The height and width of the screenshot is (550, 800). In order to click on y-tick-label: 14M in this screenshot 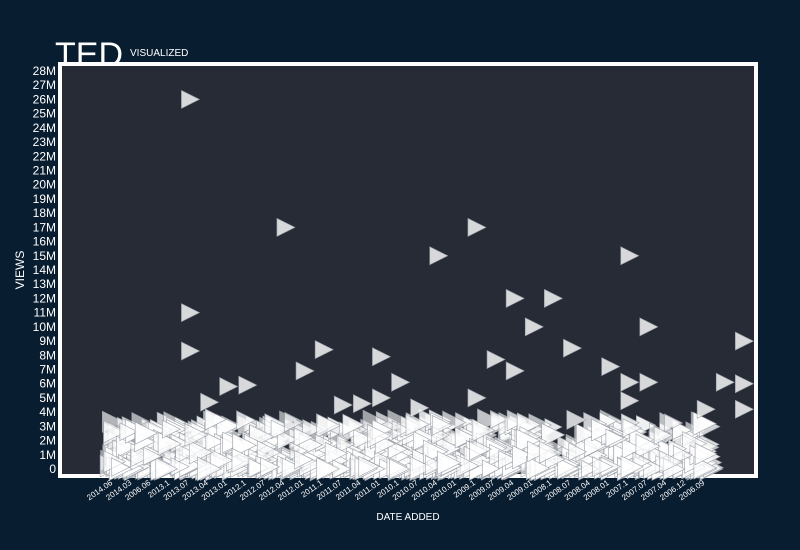, I will do `click(44, 270)`.